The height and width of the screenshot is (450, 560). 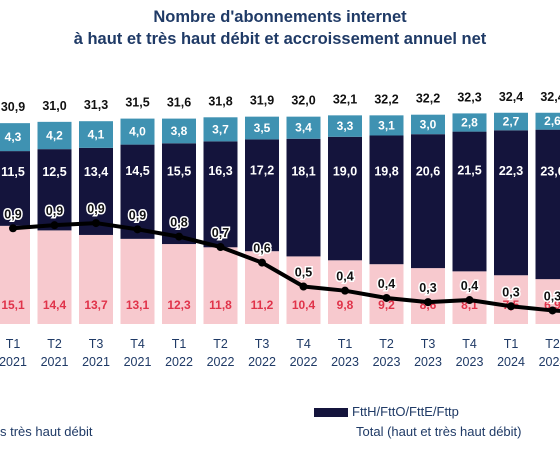 What do you see at coordinates (262, 362) in the screenshot?
I see `x-tick-year-6: 2022` at bounding box center [262, 362].